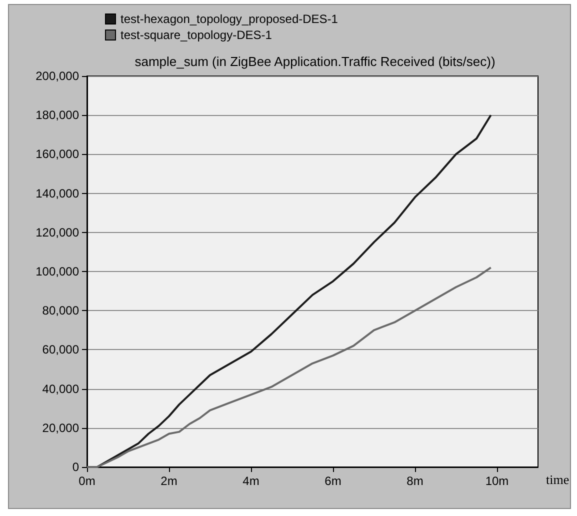 The height and width of the screenshot is (516, 577). What do you see at coordinates (558, 479) in the screenshot?
I see `x-axis-title: time` at bounding box center [558, 479].